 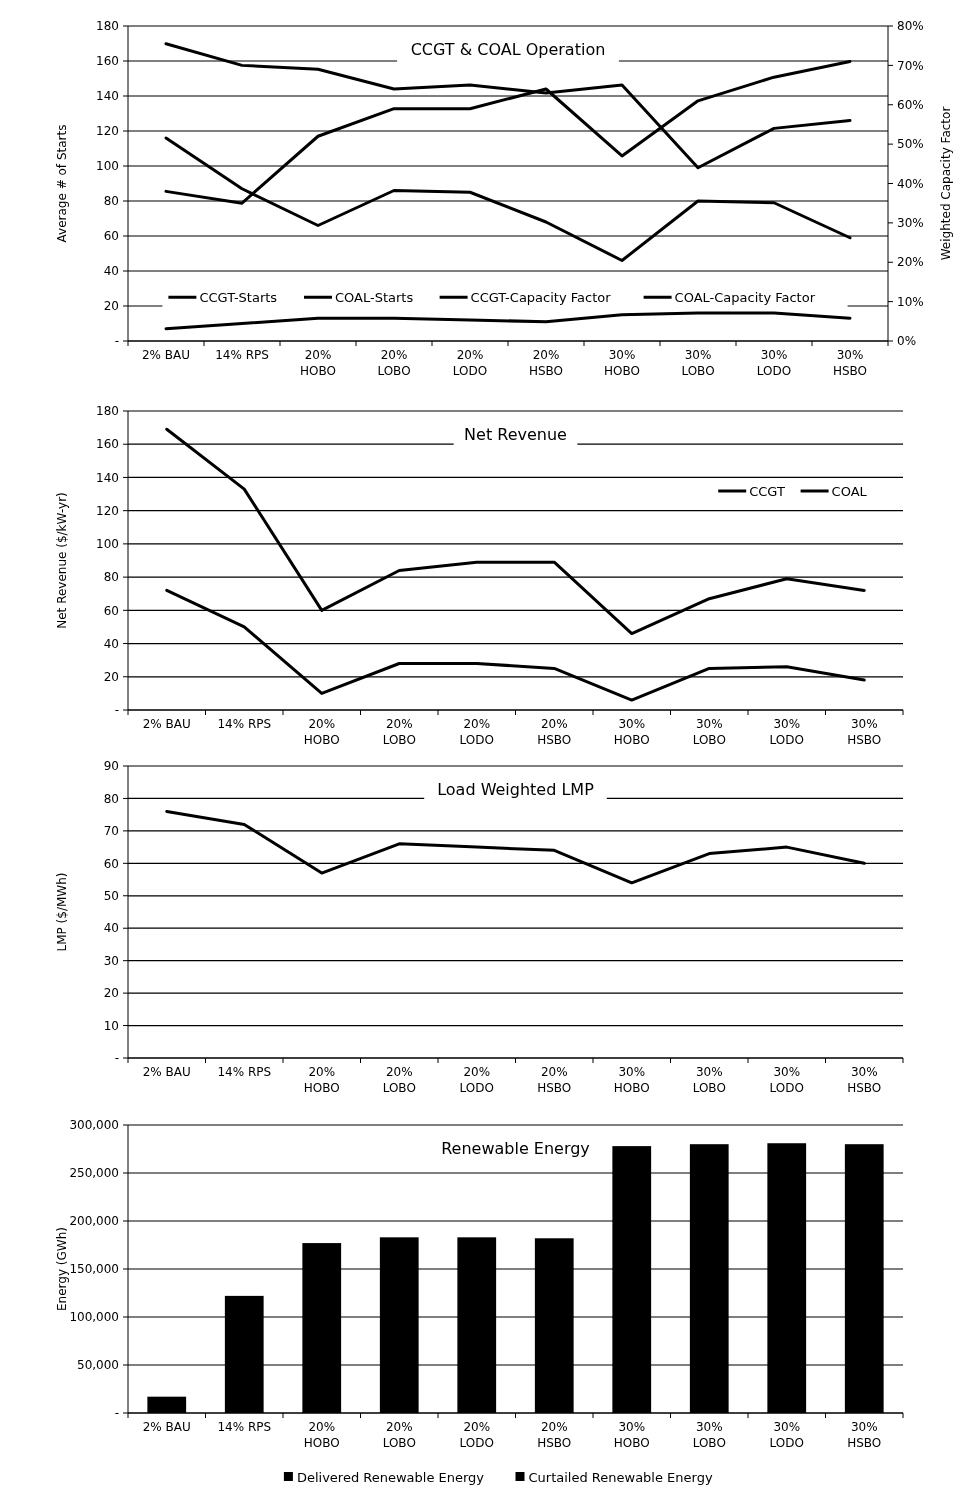 I want to click on y-axis-title: Energy (GWh), so click(x=62, y=1269).